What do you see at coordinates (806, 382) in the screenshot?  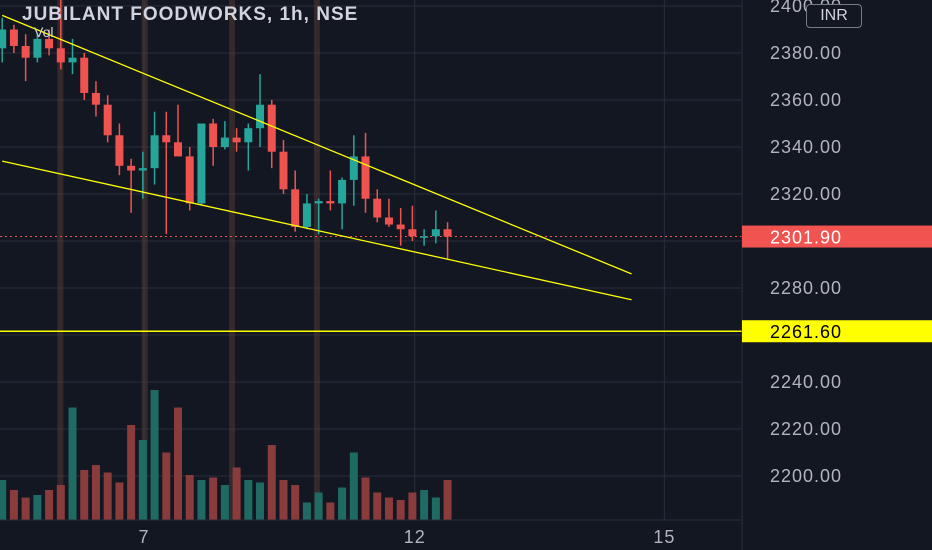 I see `price-tick-label: 2240.00` at bounding box center [806, 382].